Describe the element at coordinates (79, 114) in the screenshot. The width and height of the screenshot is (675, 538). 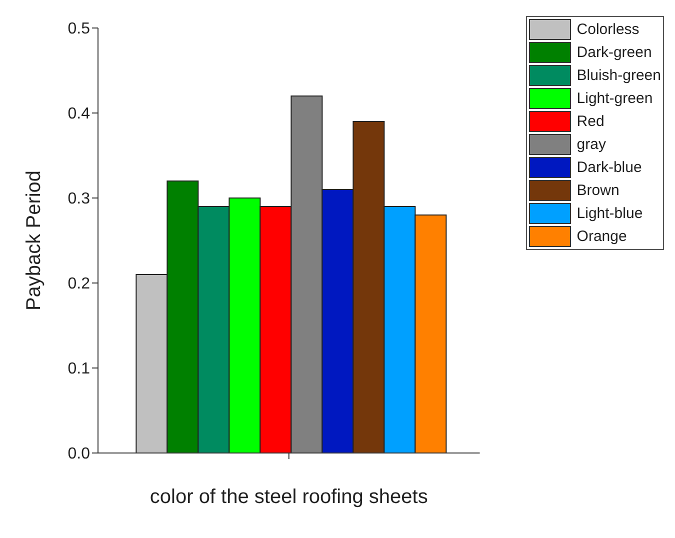
I see `y-tick-label: 0.4` at that location.